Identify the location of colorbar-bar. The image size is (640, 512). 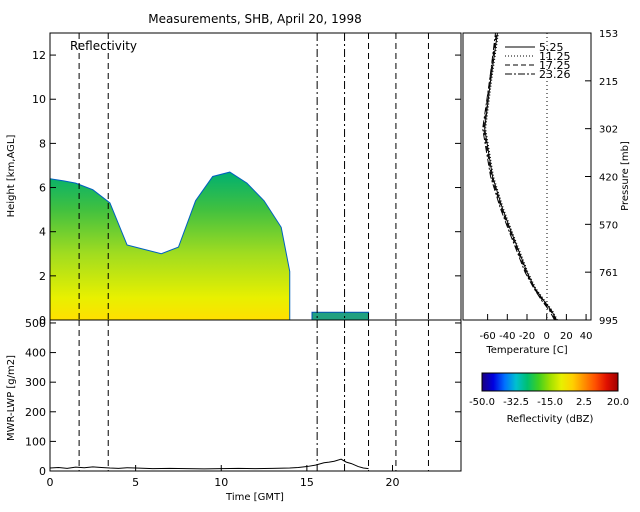
(550, 382).